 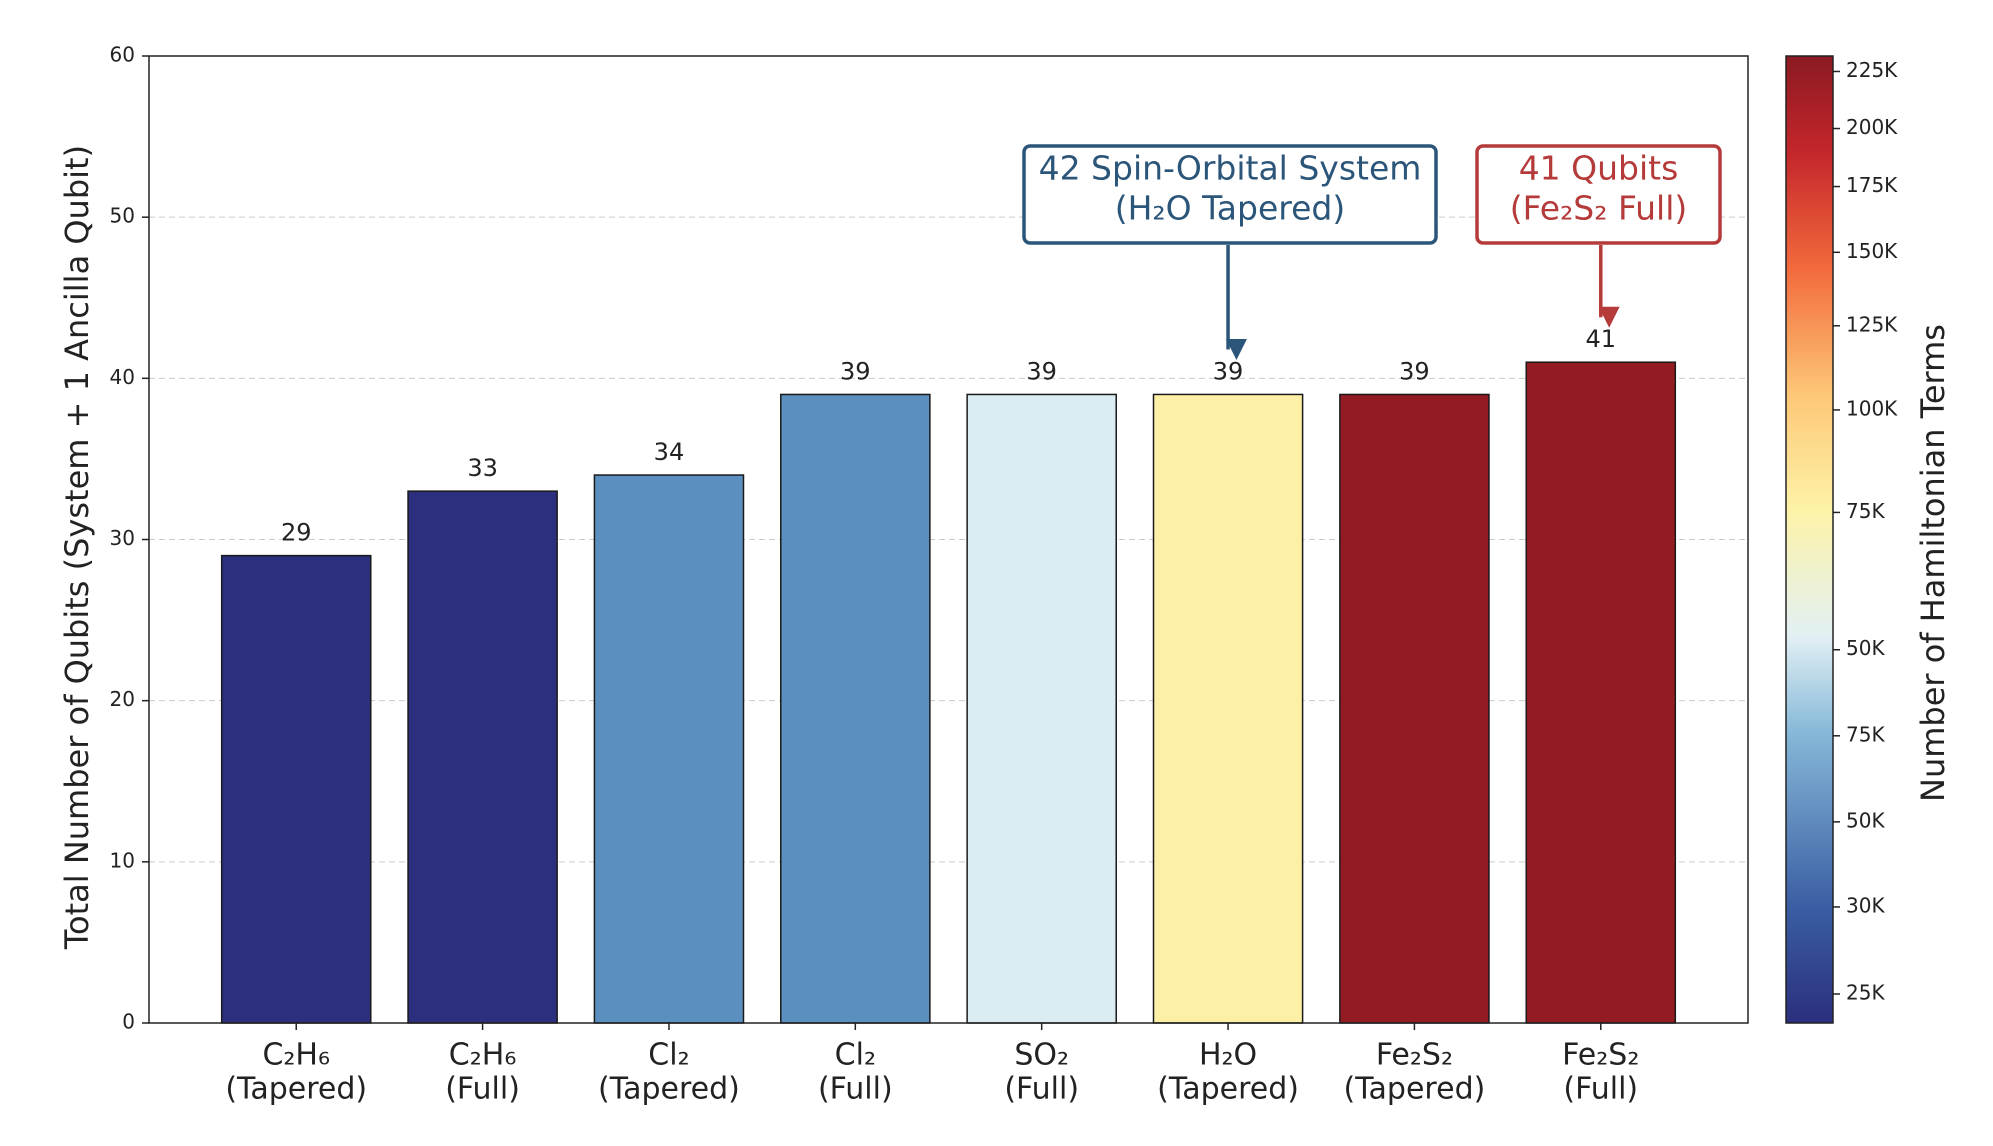 What do you see at coordinates (1872, 70) in the screenshot?
I see `colorbar-tick-label: 225K` at bounding box center [1872, 70].